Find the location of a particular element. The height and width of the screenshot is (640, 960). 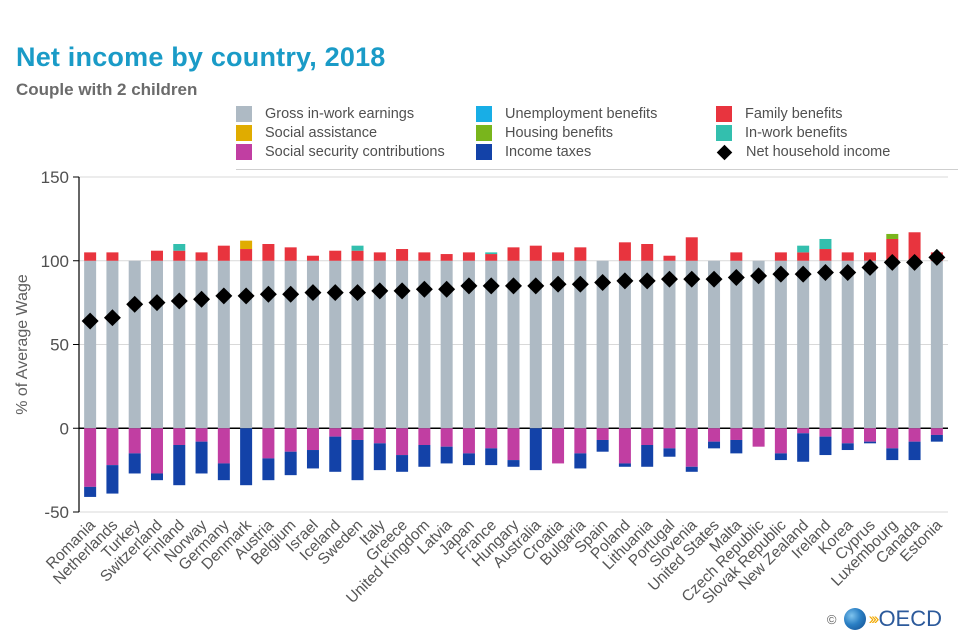

legend-label: Social security contributions is located at coordinates (355, 152).